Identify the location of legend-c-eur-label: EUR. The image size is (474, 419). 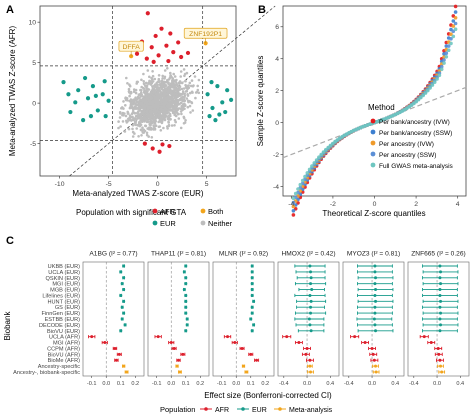
(259, 410).